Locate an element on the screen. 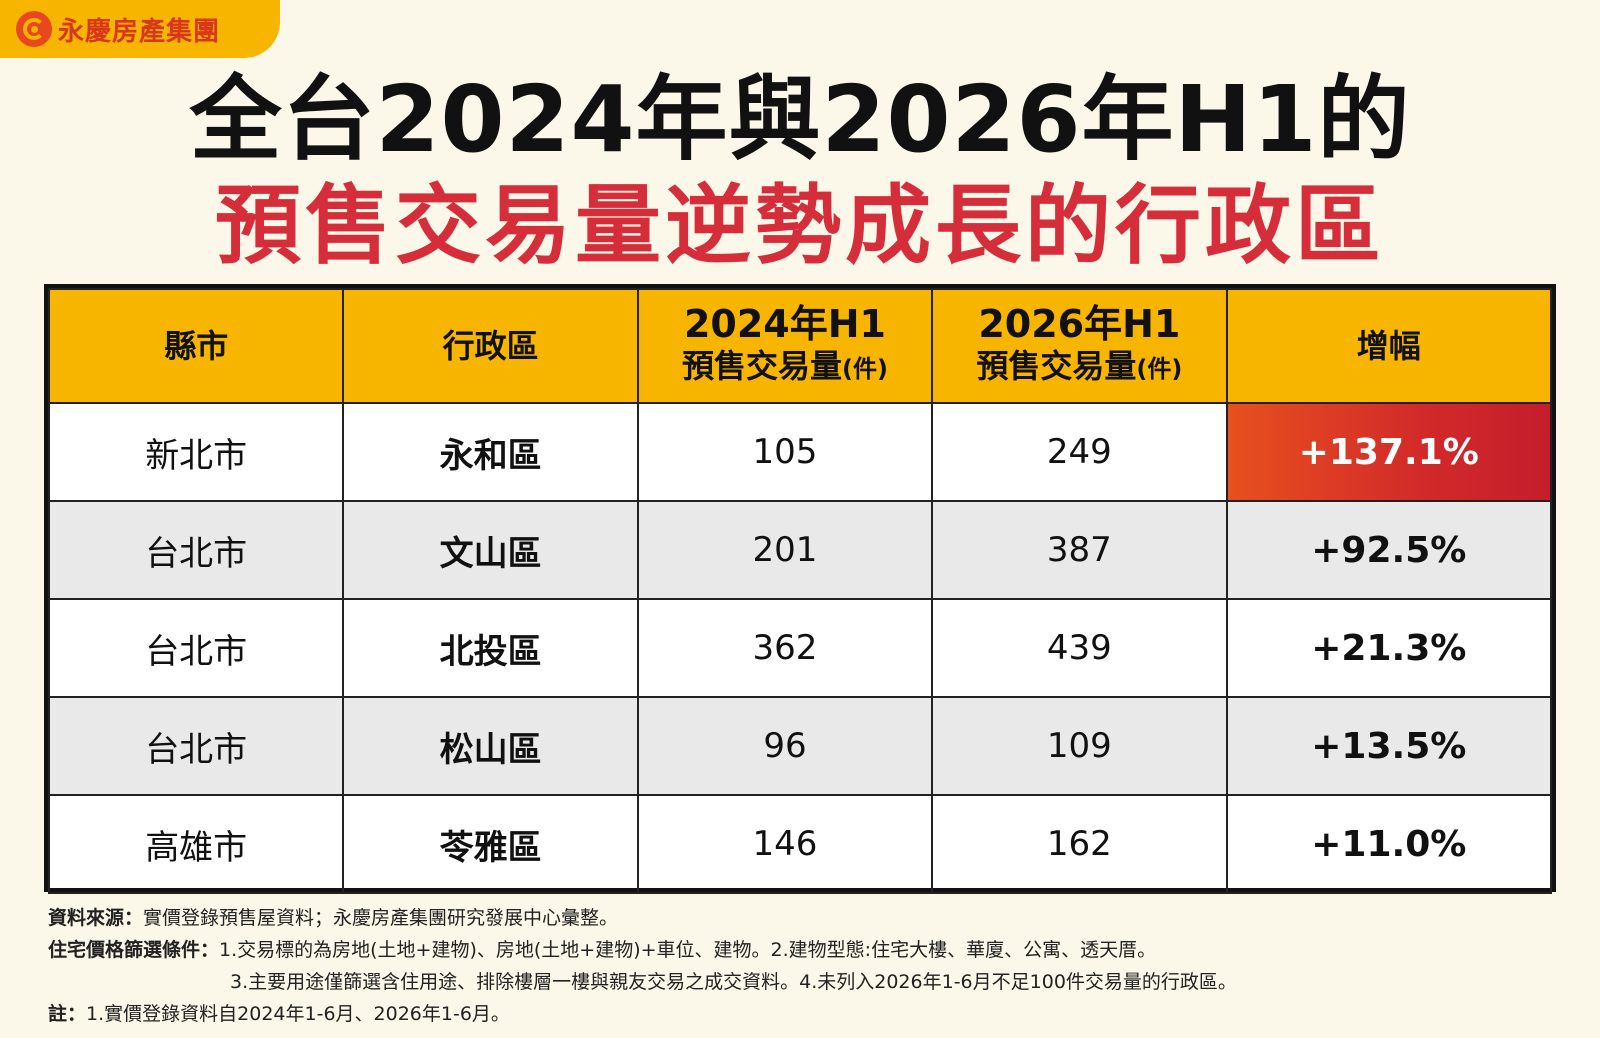  cell-district: 文山區 is located at coordinates (490, 550).